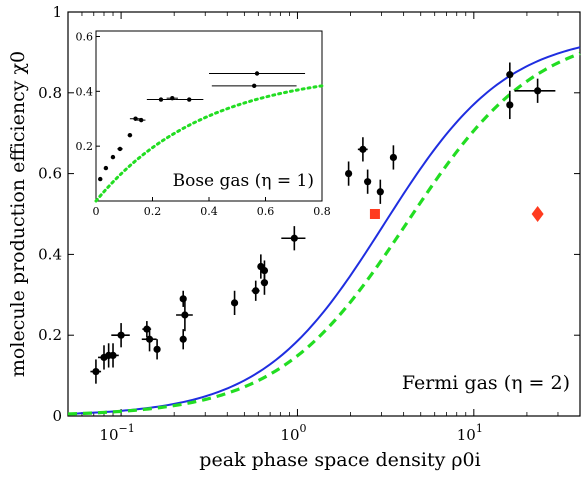  Describe the element at coordinates (339, 460) in the screenshot. I see `x-axis-label: peak phase space density ρ0i` at that location.